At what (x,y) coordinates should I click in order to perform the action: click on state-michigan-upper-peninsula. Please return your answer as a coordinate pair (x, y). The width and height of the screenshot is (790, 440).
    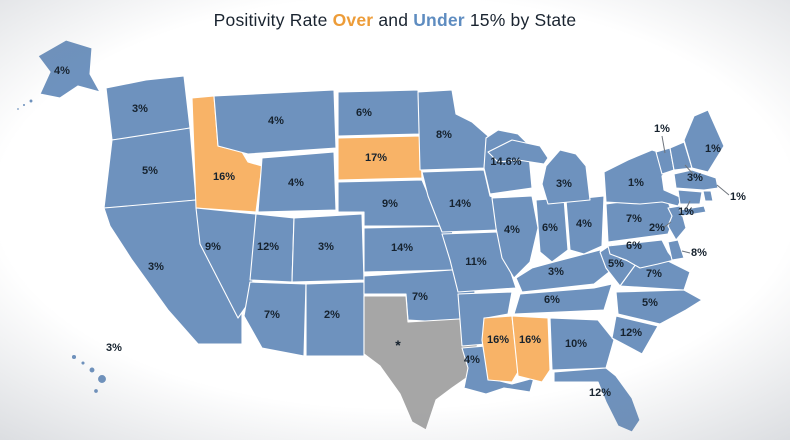
    Looking at the image, I should click on (518, 152).